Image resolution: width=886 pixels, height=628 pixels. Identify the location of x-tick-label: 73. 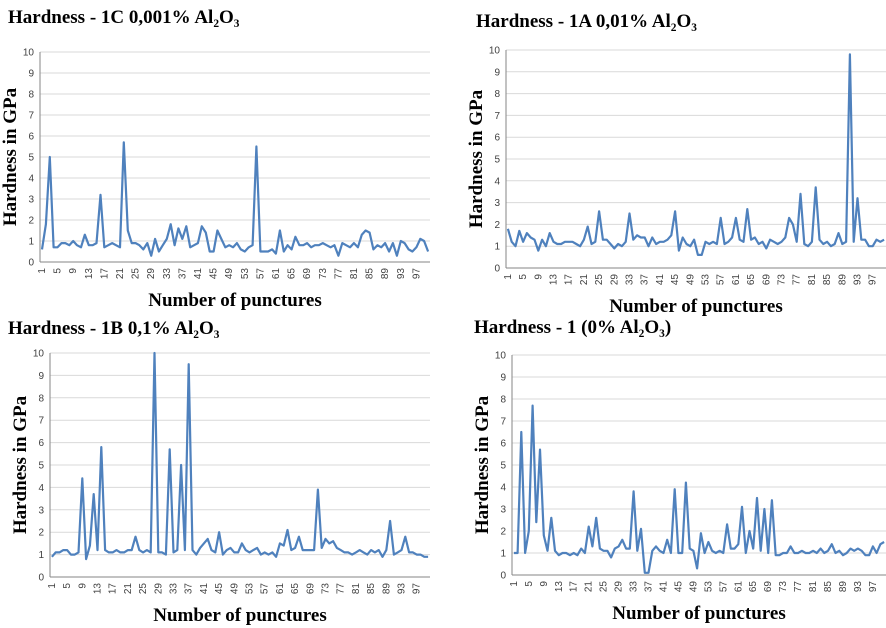
(323, 274).